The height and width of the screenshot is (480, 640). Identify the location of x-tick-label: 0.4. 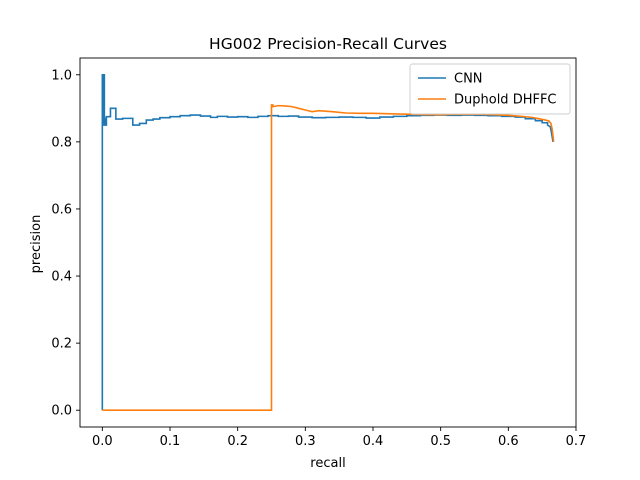
(373, 441).